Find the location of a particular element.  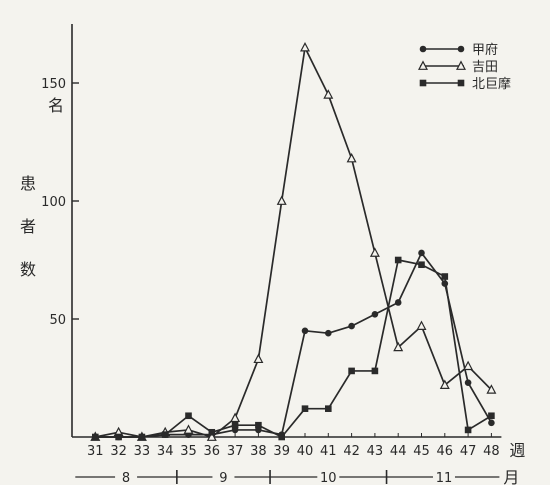

y-tick-label: 100 is located at coordinates (53, 202).